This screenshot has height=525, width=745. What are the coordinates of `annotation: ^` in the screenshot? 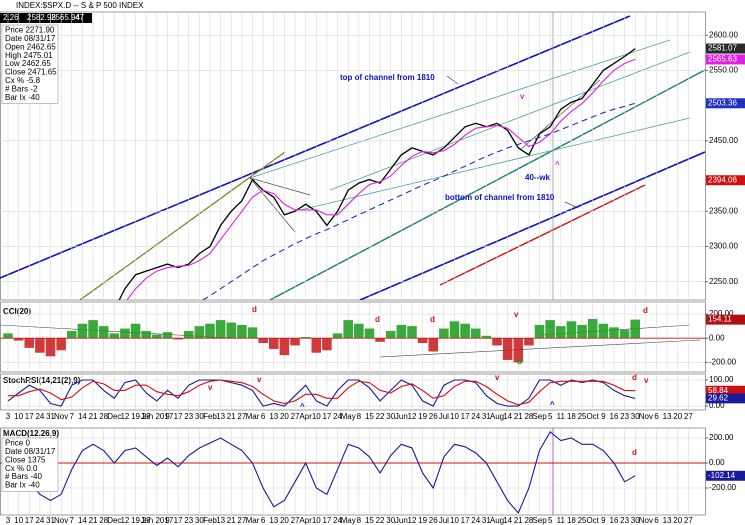 It's located at (557, 164).